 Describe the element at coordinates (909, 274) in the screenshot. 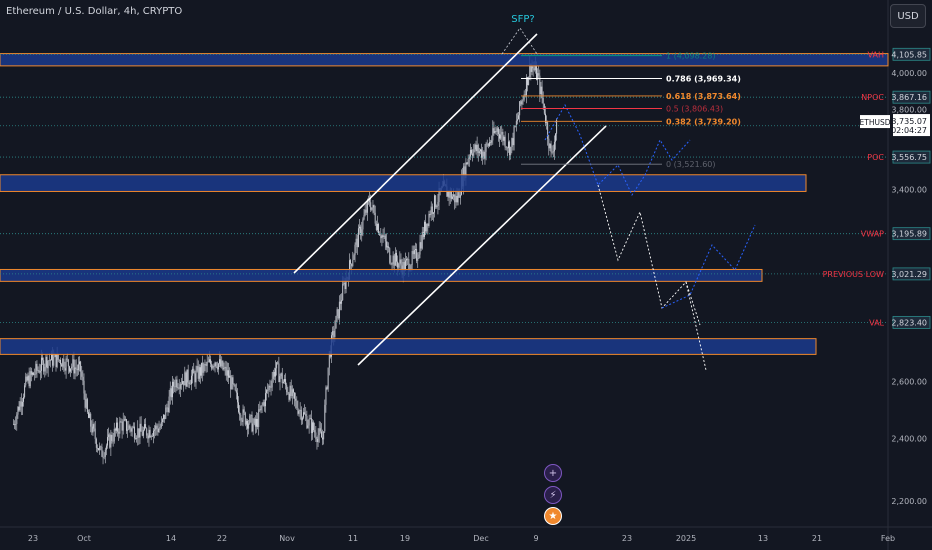

I see `level-price-value: 3,021.29` at that location.